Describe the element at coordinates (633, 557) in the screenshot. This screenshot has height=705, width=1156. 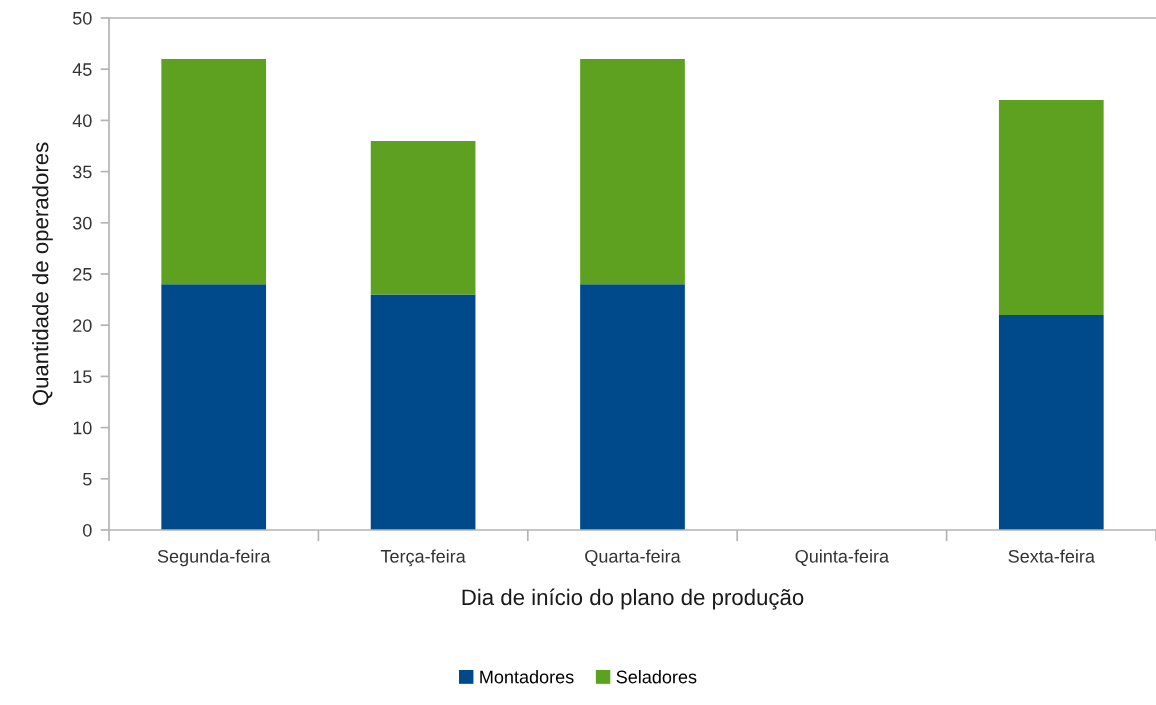
I see `x-tick-label: Quarta-feira` at that location.